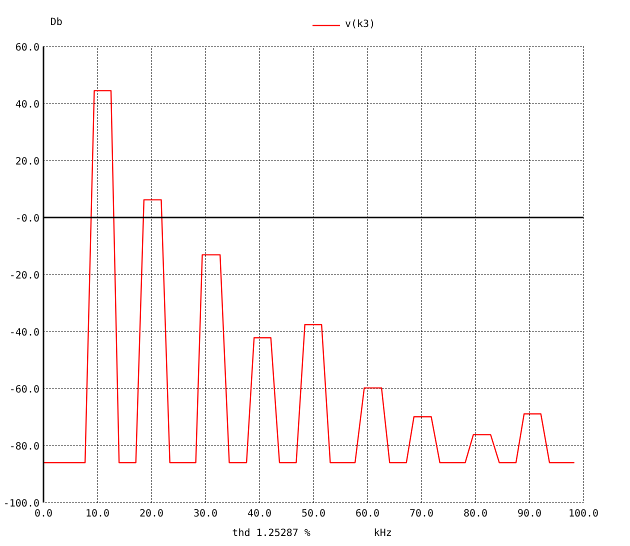 The image size is (630, 546). Describe the element at coordinates (151, 514) in the screenshot. I see `x-tick-label: 20.0` at that location.